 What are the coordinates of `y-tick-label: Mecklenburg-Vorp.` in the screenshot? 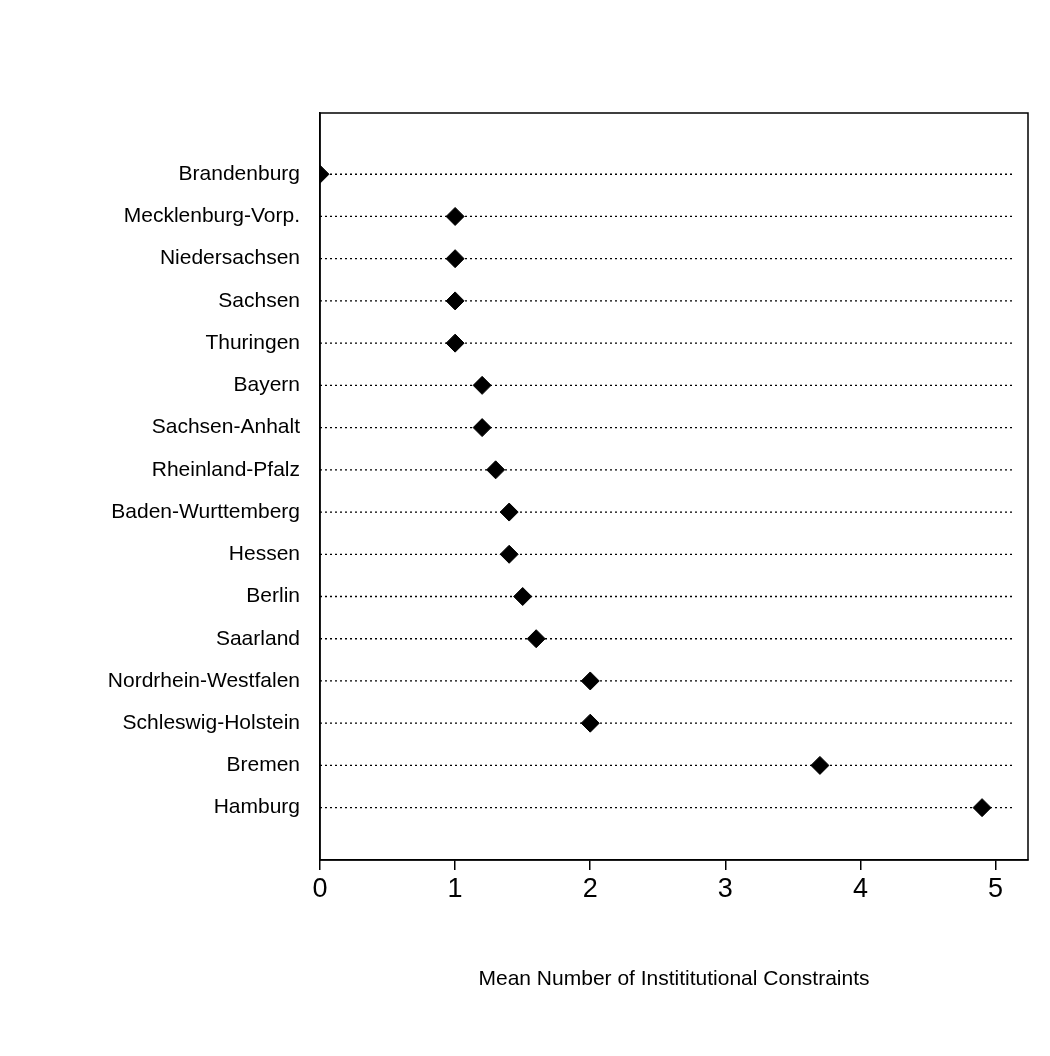 It's located at (211, 215).